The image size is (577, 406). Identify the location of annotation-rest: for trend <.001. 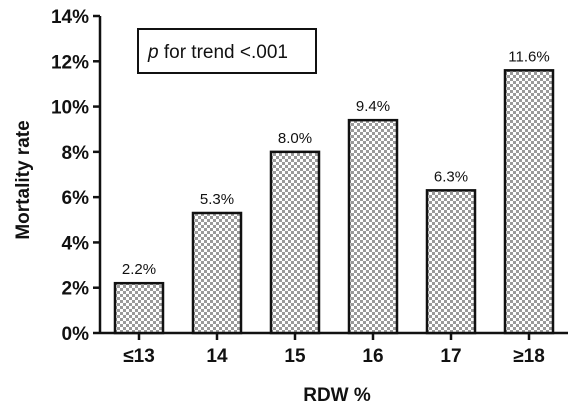
(223, 52).